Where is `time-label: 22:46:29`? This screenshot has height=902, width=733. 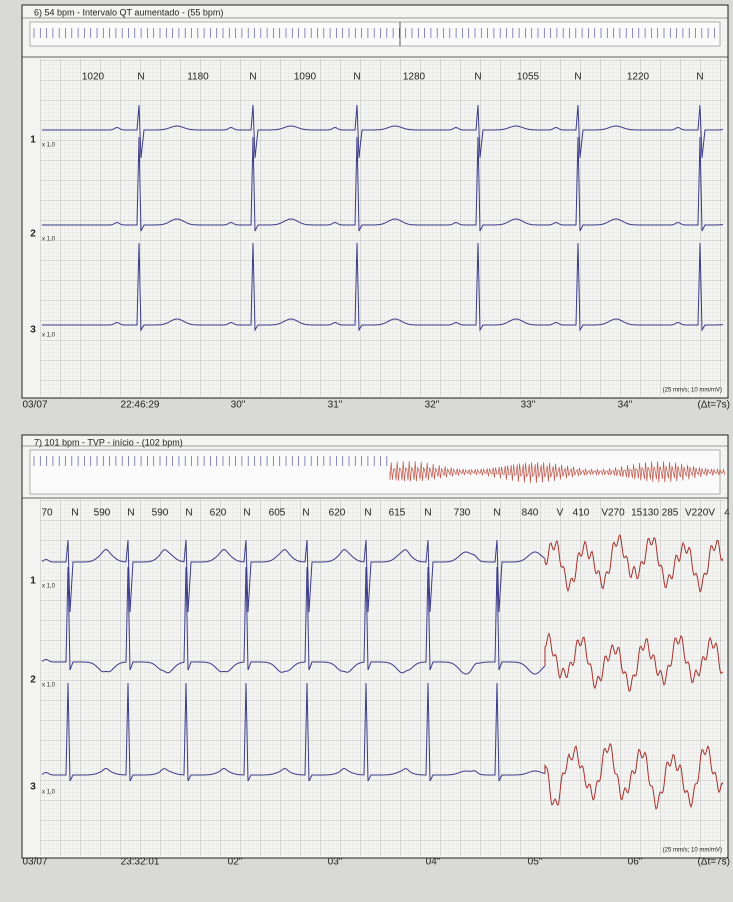
time-label: 22:46:29 is located at coordinates (140, 405).